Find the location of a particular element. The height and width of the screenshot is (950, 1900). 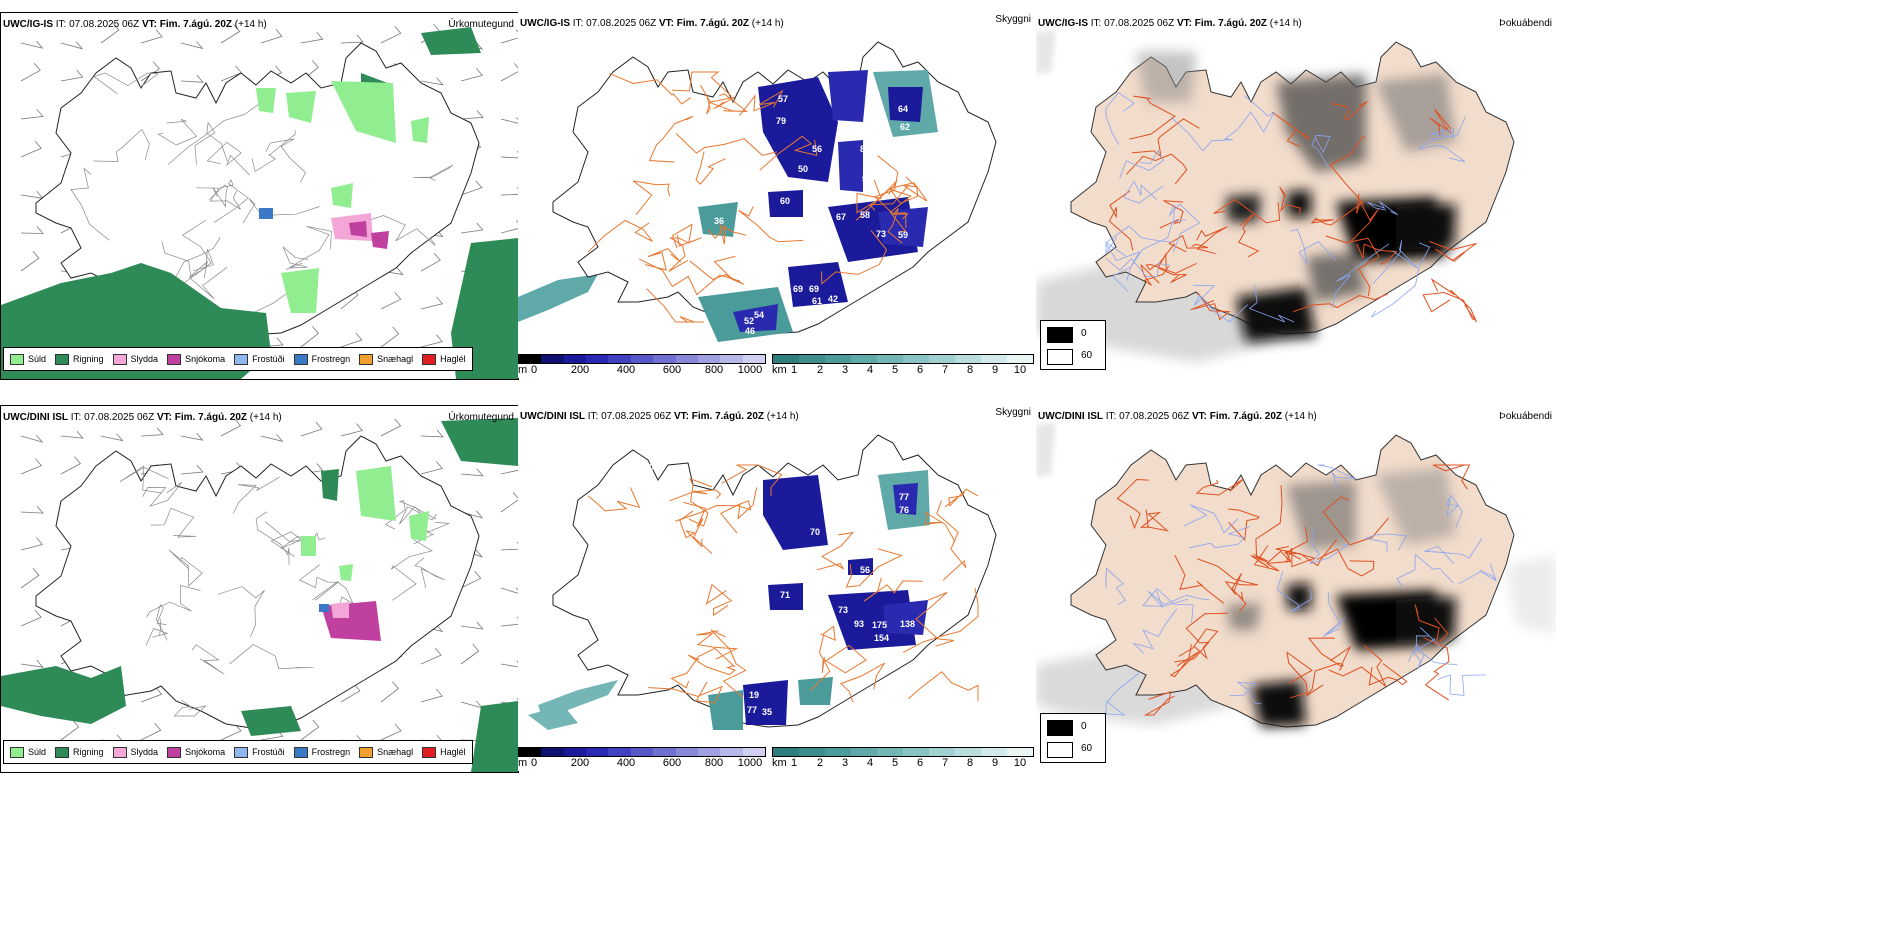

fog-areas is located at coordinates (1296, 197).